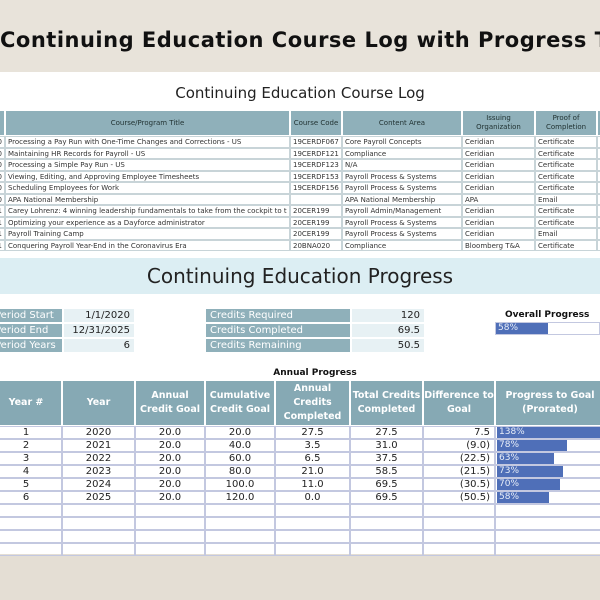  Describe the element at coordinates (240, 471) in the screenshot. I see `annual-cell: 80.0` at that location.